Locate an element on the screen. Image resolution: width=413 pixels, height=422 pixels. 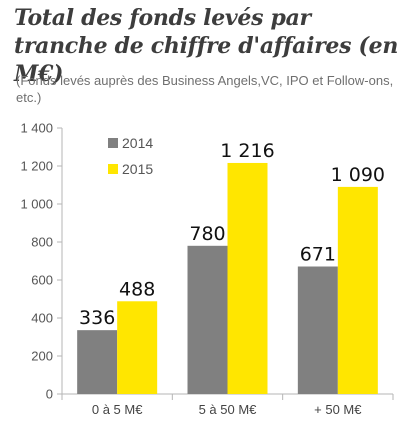
legend-label-2015: 2015 is located at coordinates (137, 169).